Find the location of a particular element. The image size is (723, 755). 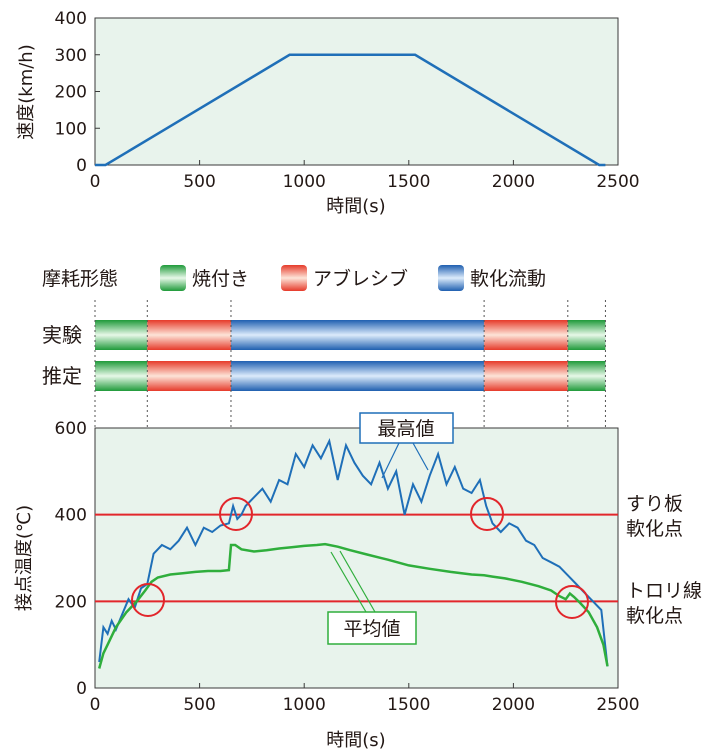

y-tick-label: 300 is located at coordinates (71, 56).